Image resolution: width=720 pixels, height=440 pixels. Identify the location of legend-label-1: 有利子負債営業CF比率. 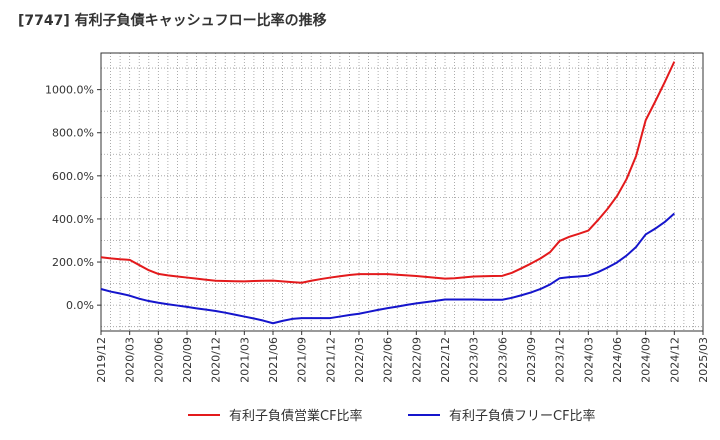
(296, 416).